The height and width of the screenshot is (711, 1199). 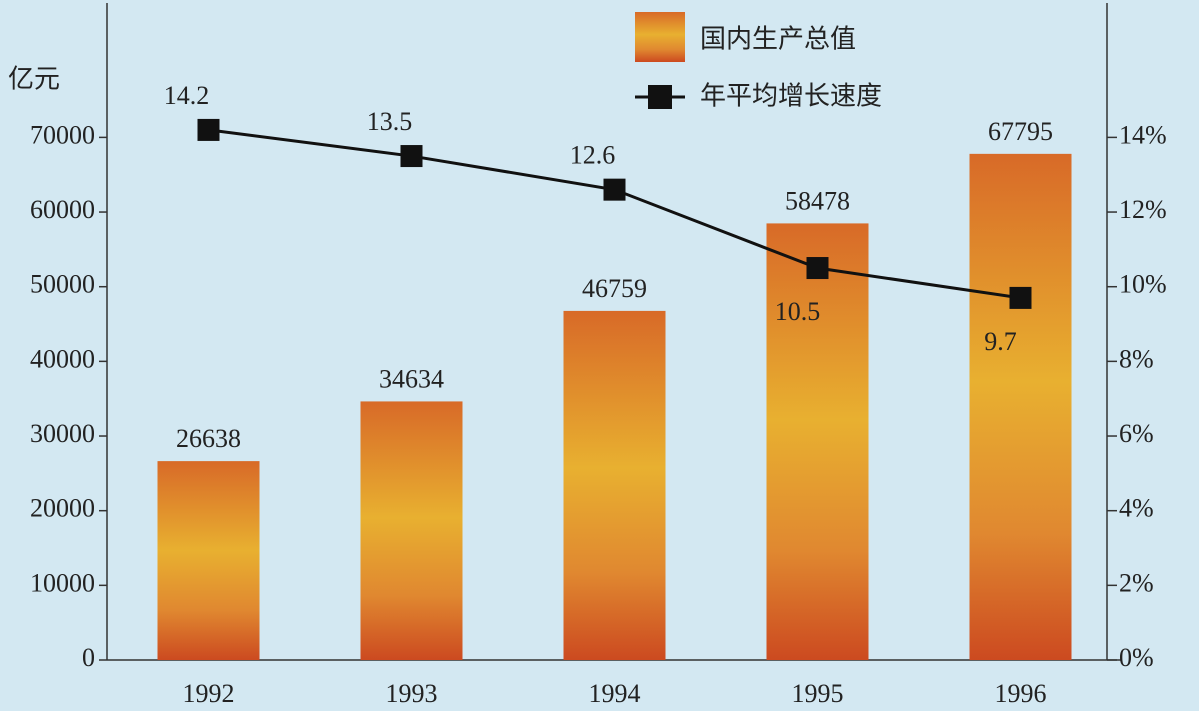 I want to click on x-tick-label: 1994, so click(x=615, y=693).